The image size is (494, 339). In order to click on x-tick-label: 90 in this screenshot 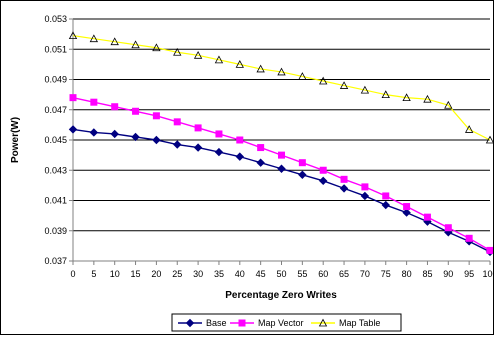, I will do `click(448, 274)`.